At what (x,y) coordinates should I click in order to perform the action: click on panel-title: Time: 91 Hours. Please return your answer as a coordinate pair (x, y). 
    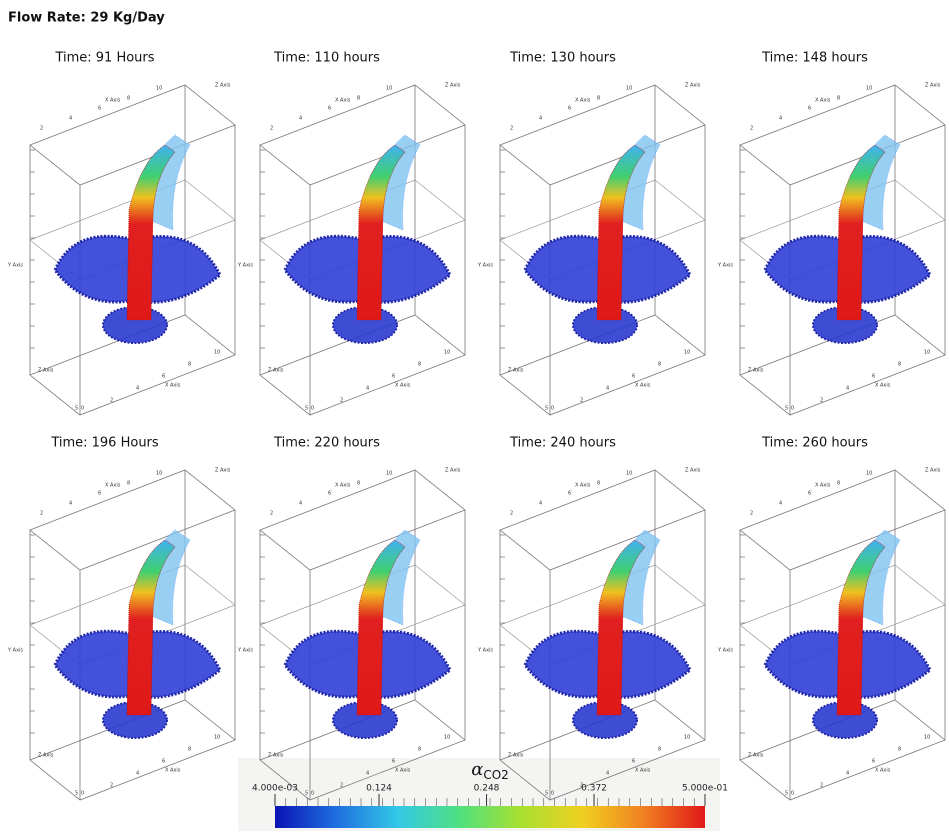
    Looking at the image, I should click on (104, 58).